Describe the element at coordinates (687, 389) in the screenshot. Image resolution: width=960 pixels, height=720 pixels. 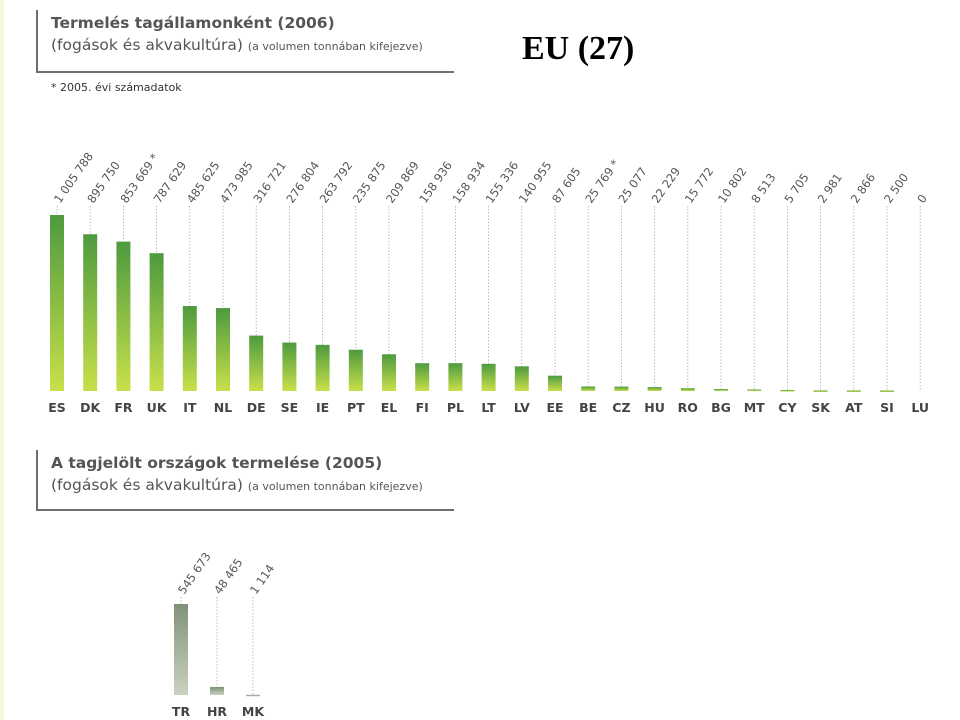
I see `bar-ro` at that location.